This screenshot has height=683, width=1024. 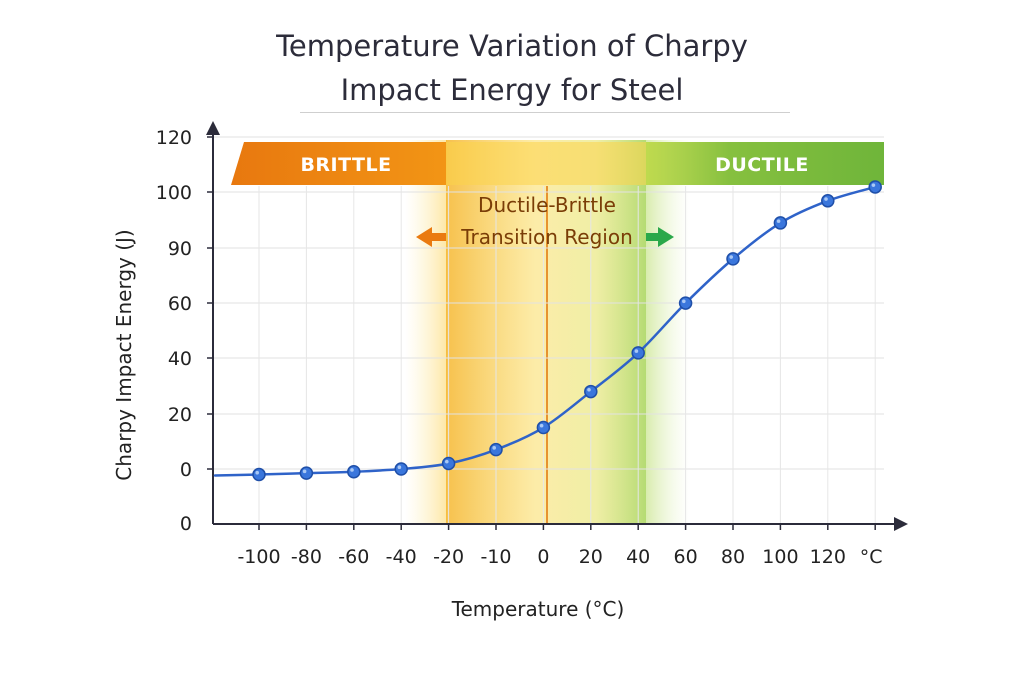 What do you see at coordinates (638, 557) in the screenshot?
I see `x-tick-label: 40` at bounding box center [638, 557].